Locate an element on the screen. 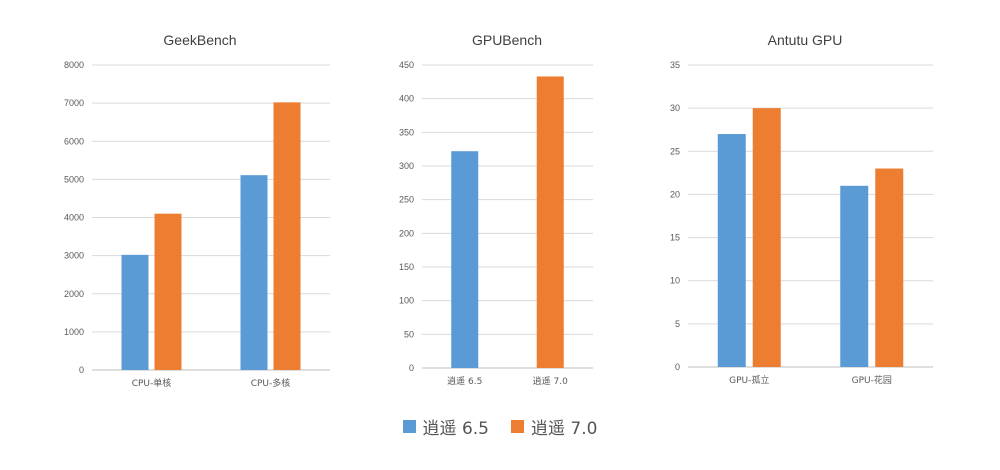 The image size is (1000, 470). legend-item-series-2: 逍遥 7.0 is located at coordinates (554, 426).